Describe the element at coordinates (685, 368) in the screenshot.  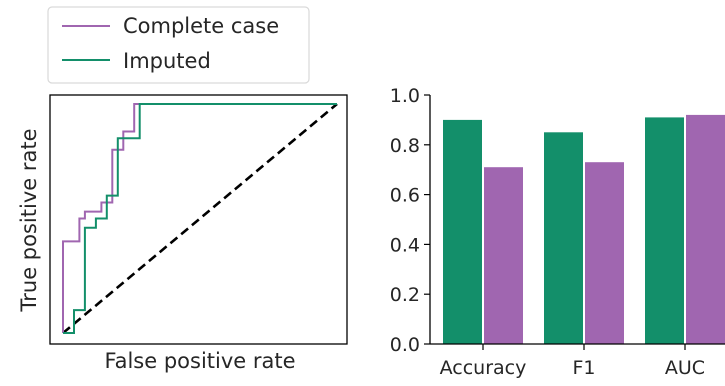
I see `x-tick-label-auc: AUC` at that location.